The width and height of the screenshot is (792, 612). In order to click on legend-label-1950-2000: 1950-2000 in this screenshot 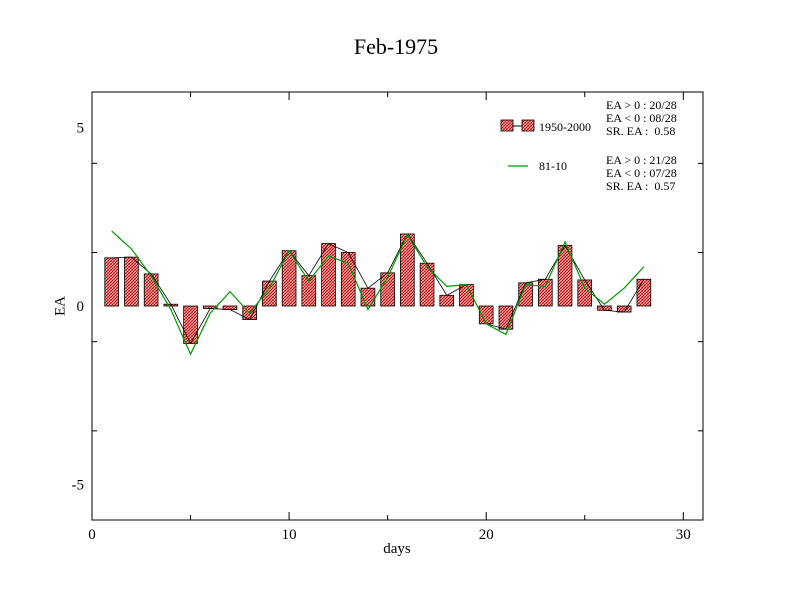, I will do `click(565, 127)`.